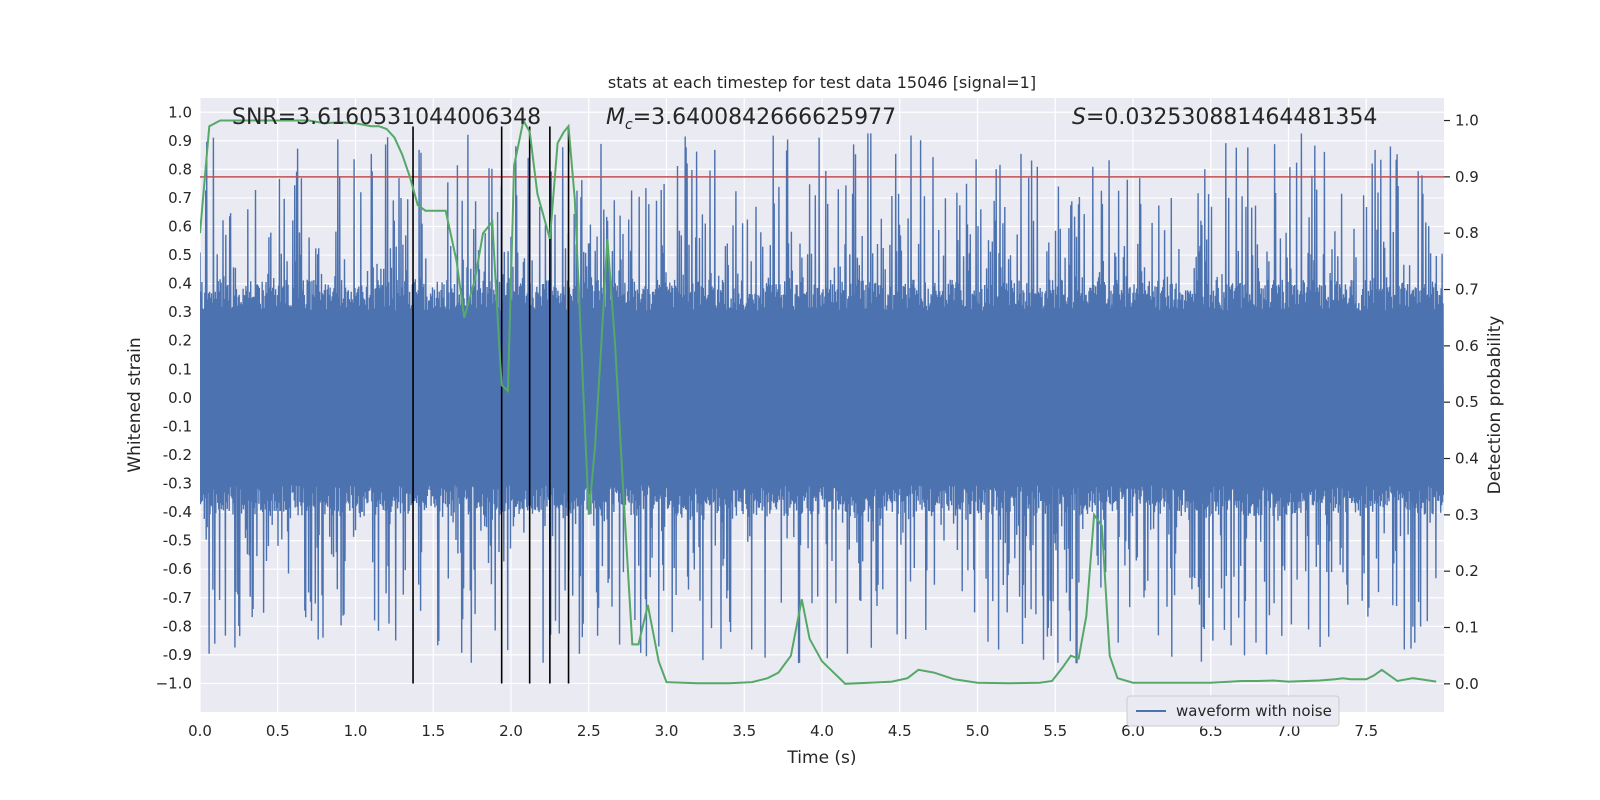 The width and height of the screenshot is (1600, 800). Describe the element at coordinates (1079, 117) in the screenshot. I see `s-symbol: S` at that location.